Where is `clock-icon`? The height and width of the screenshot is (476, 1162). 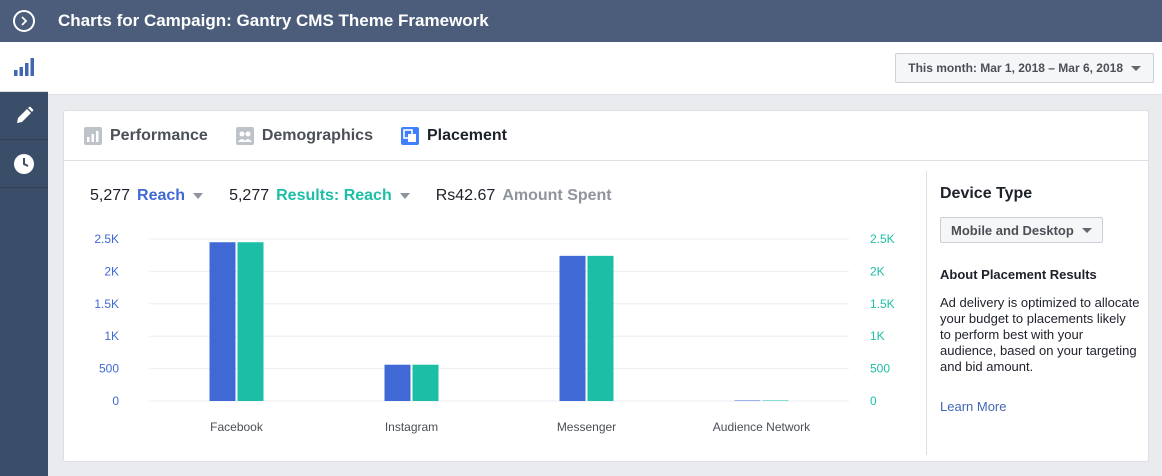
clock-icon is located at coordinates (24, 163).